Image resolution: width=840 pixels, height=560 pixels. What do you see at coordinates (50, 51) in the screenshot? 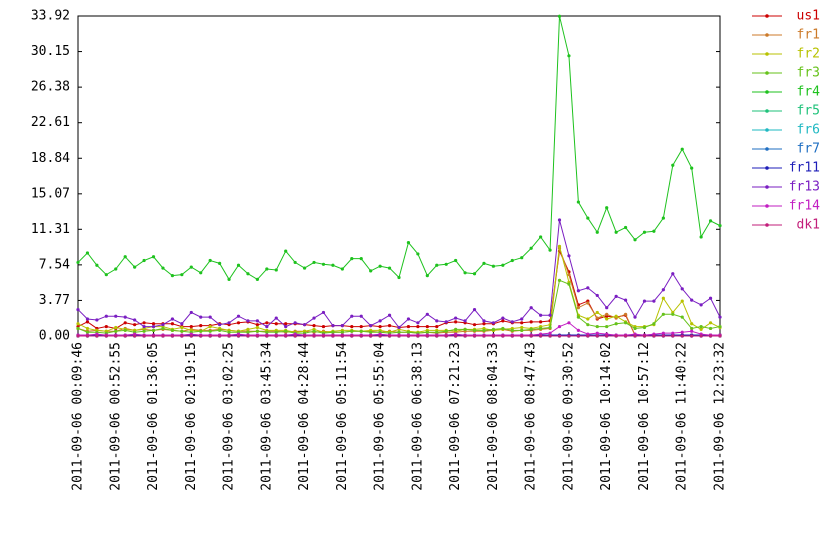
I see `y-tick-label: 30.15` at bounding box center [50, 51].